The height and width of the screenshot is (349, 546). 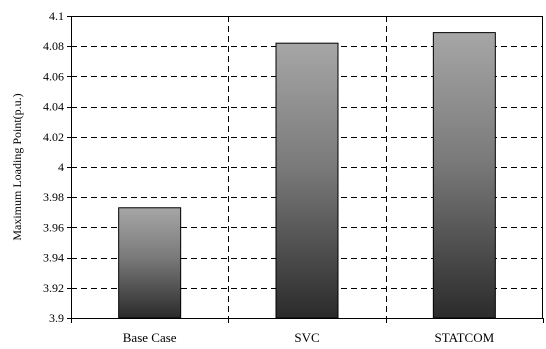 I want to click on x-tick-label: SVC, so click(x=306, y=337).